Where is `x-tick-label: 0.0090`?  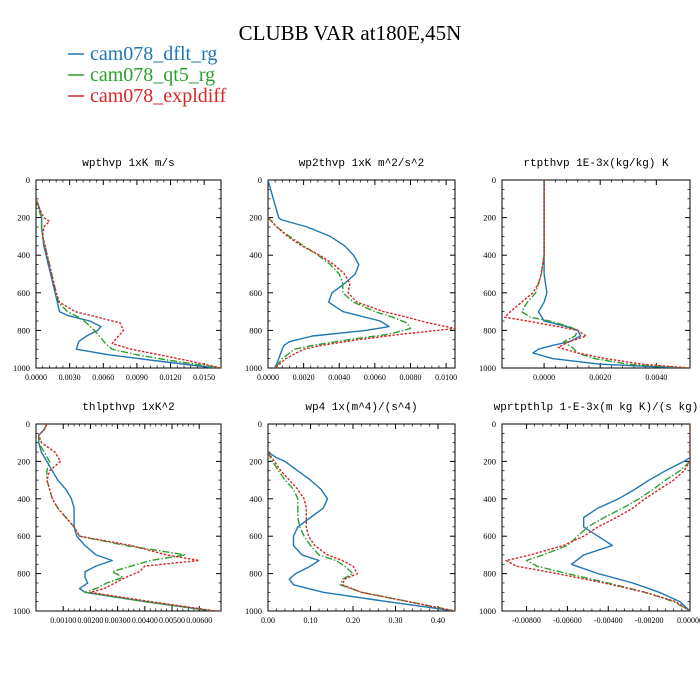
x-tick-label: 0.0090 is located at coordinates (137, 377).